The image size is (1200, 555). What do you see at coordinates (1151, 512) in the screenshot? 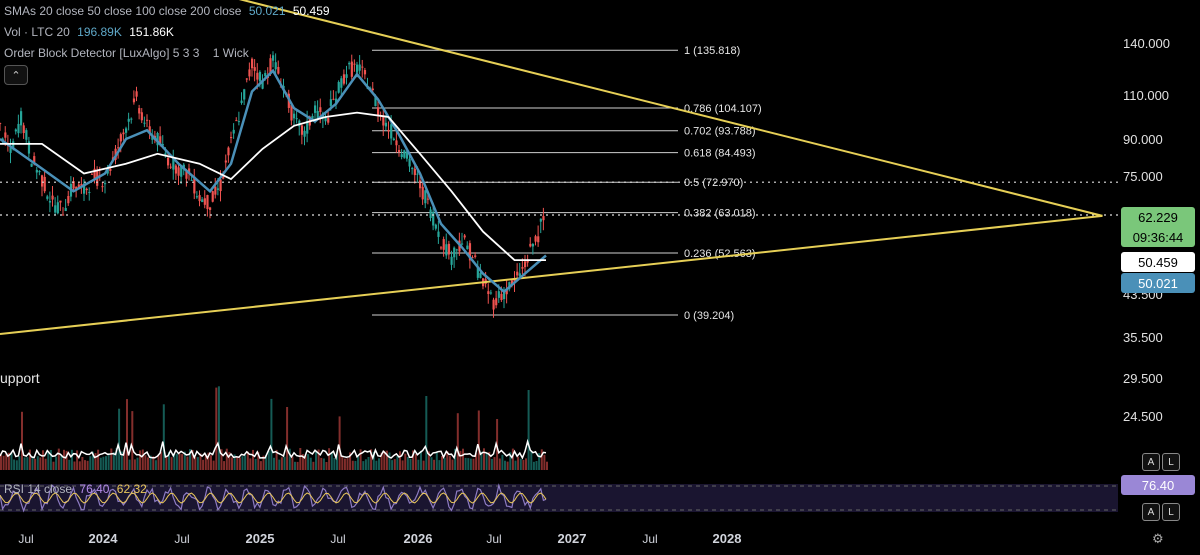
I see `rsi-auto-scale-button: A` at bounding box center [1151, 512].